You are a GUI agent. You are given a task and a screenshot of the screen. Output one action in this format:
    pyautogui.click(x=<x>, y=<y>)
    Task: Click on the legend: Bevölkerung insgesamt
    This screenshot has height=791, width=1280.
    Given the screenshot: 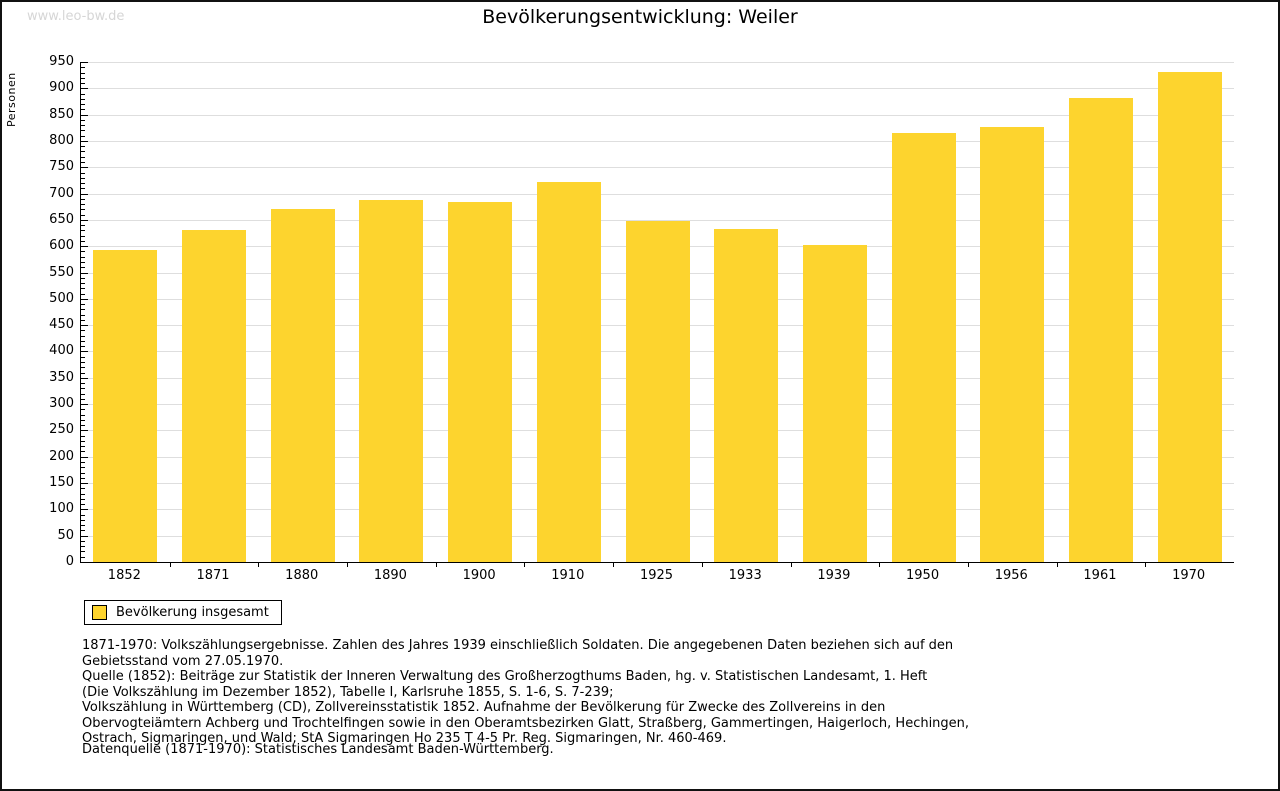 What is the action you would take?
    pyautogui.click(x=183, y=612)
    